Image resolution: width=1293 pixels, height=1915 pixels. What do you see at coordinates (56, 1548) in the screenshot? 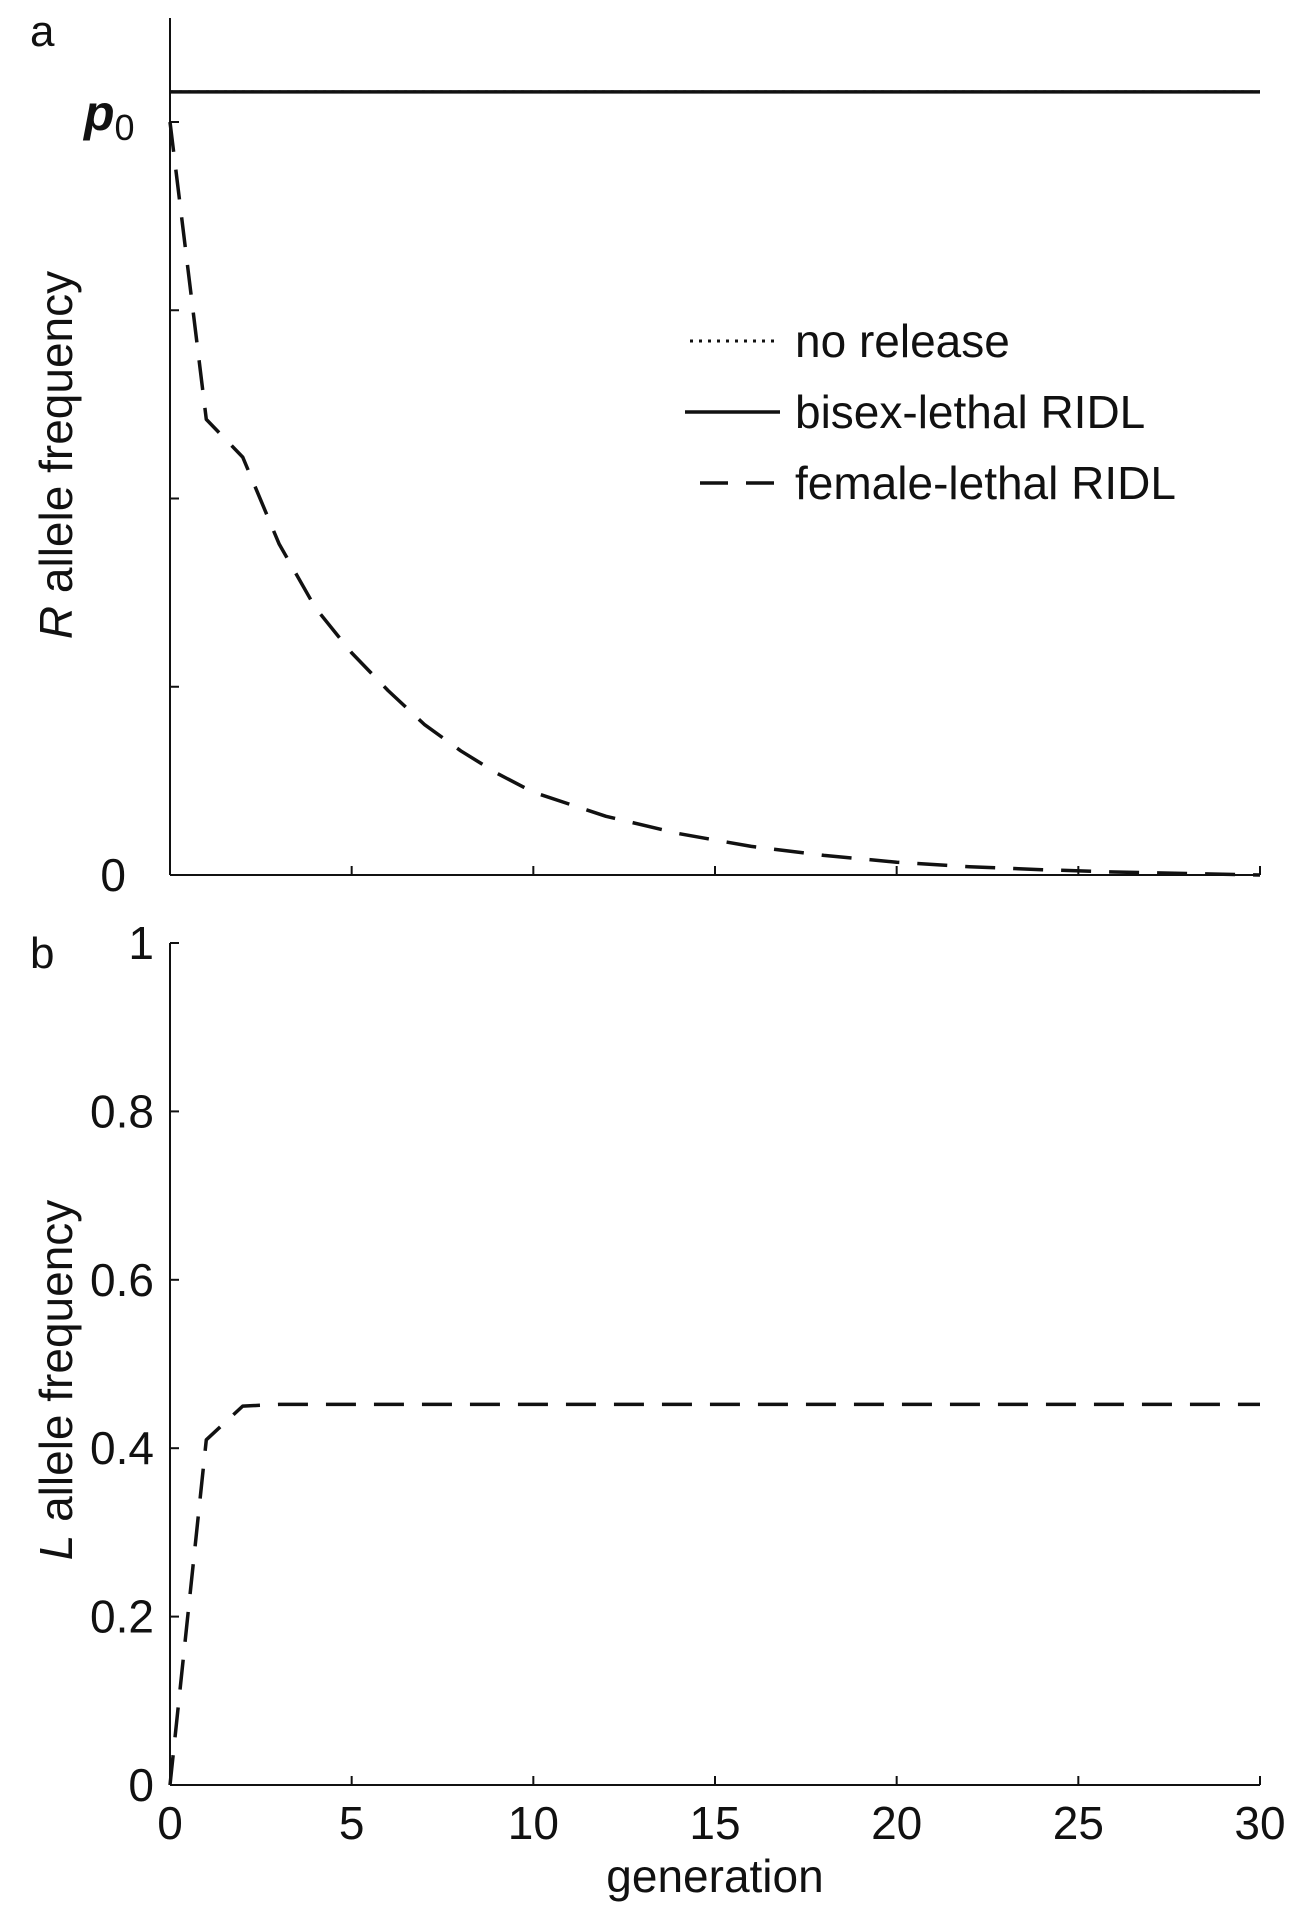
I see `panel-b-y-axis-label-symbol: L` at bounding box center [56, 1548].